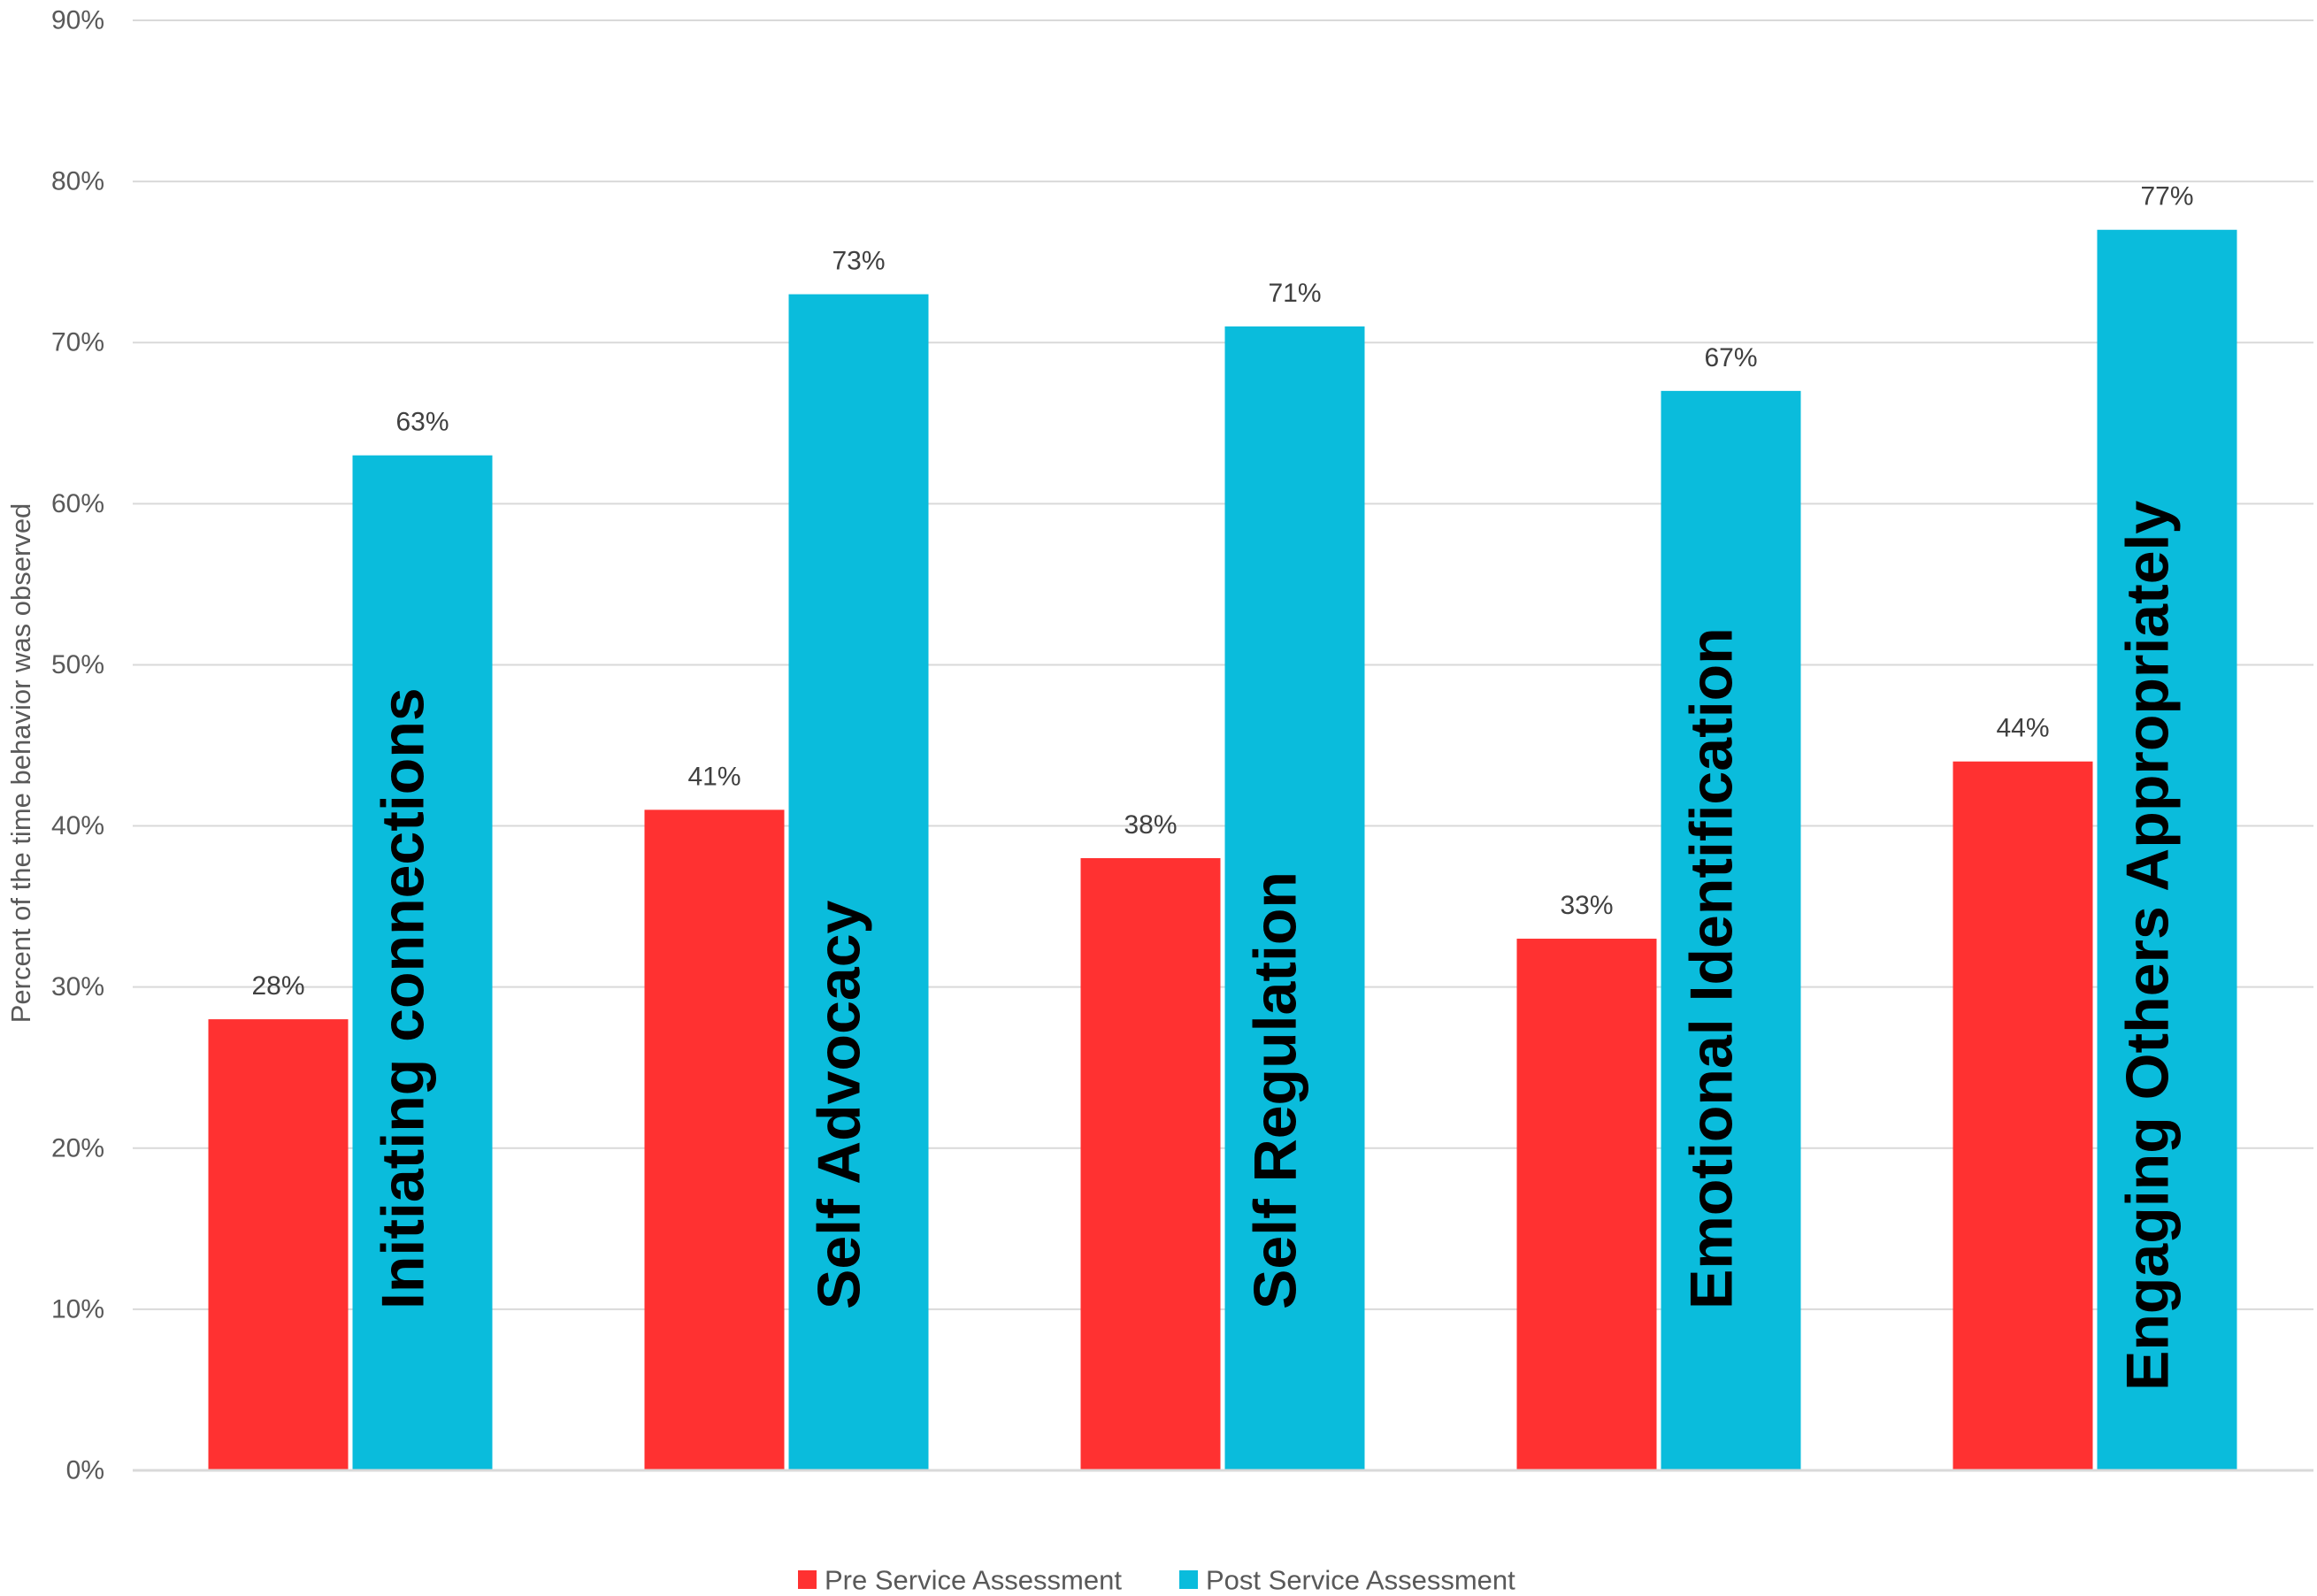 This screenshot has width=2317, height=1596. What do you see at coordinates (77, 986) in the screenshot?
I see `y-tick-label: 30%` at bounding box center [77, 986].